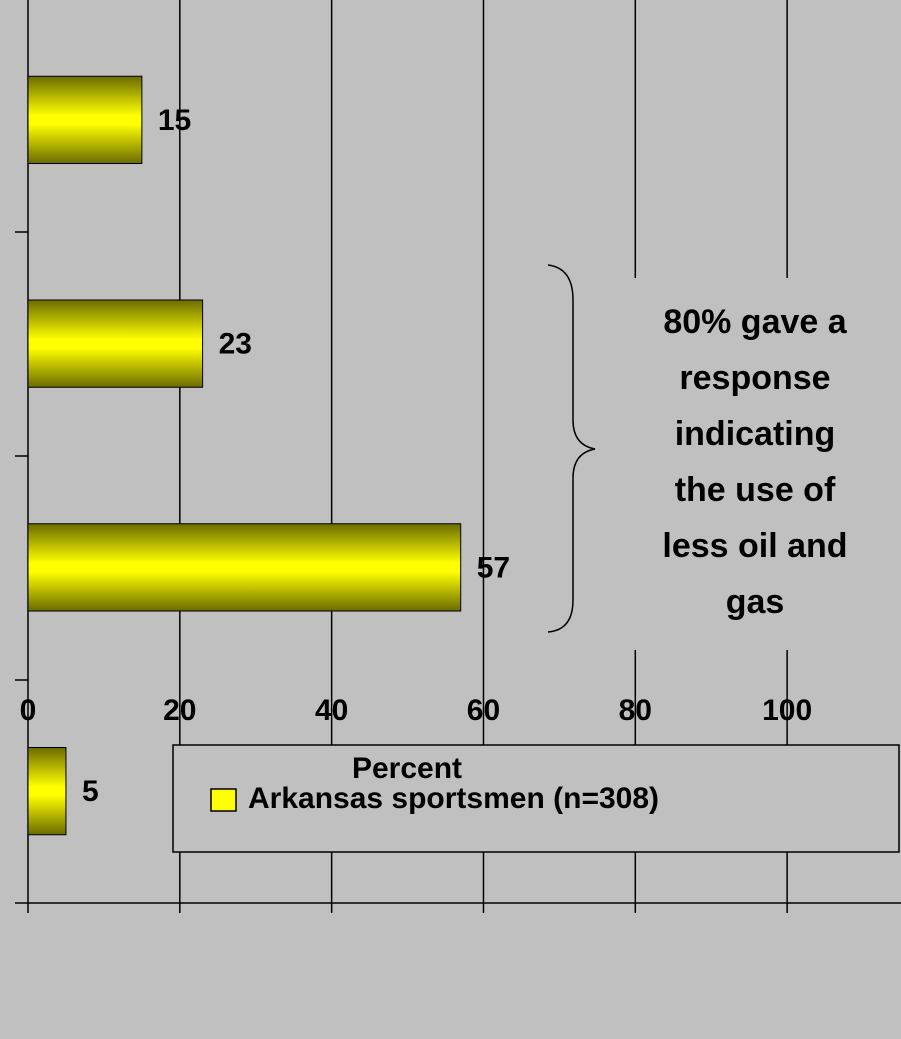 This screenshot has height=1039, width=901. I want to click on value-label: 5, so click(90, 791).